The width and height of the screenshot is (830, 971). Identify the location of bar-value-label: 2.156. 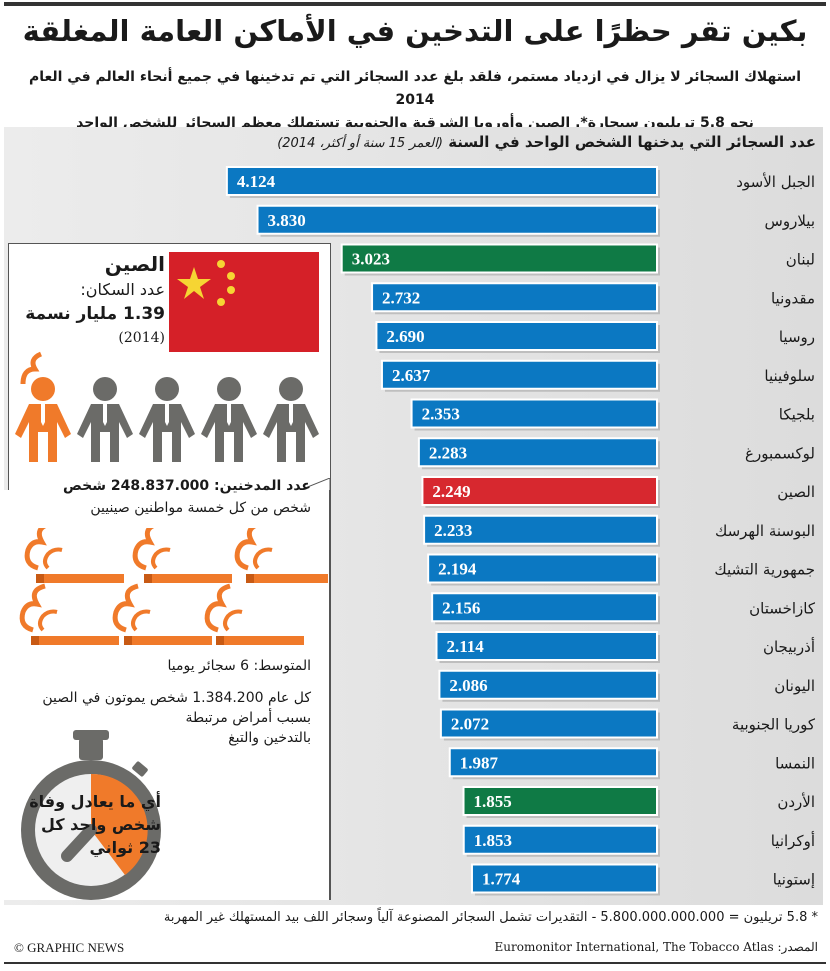
(461, 607).